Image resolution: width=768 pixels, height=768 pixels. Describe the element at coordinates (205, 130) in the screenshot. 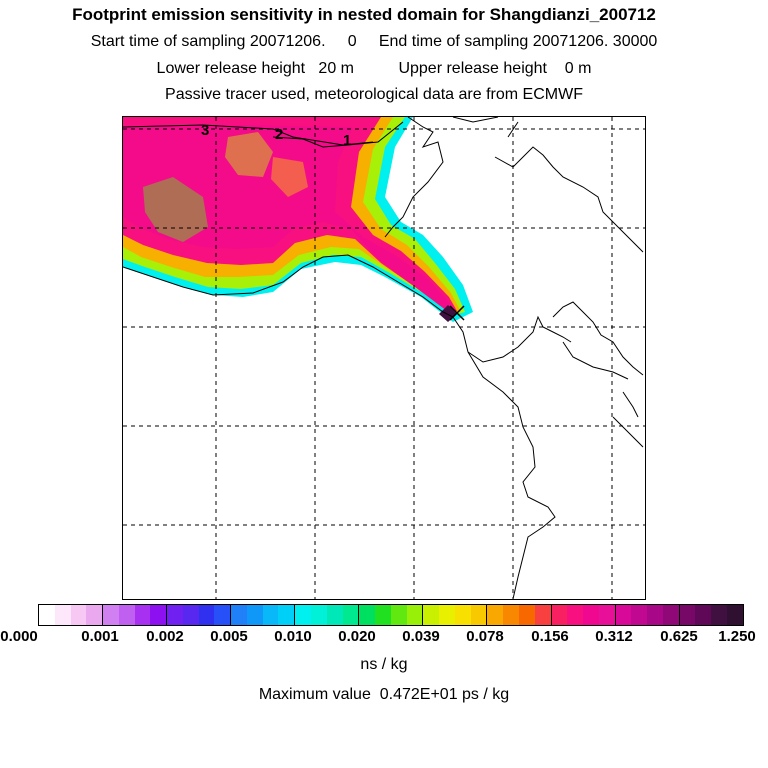

I see `contour-label-3: 3` at that location.